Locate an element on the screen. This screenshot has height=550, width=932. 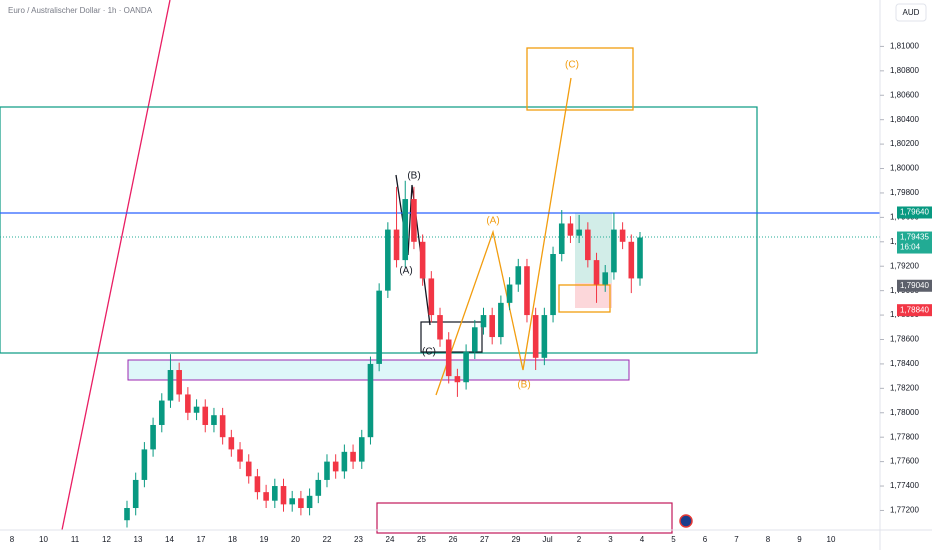
price-tag-label: 1,78840 is located at coordinates (914, 309).